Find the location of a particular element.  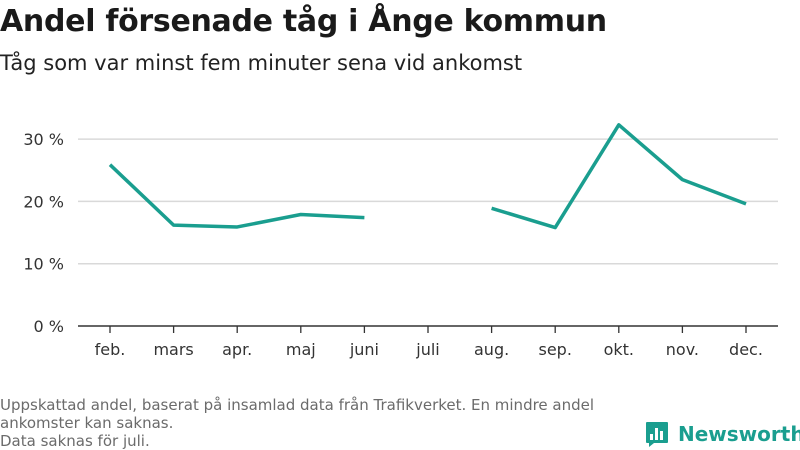

footnote-line: ankomster kan saknas. is located at coordinates (87, 423).